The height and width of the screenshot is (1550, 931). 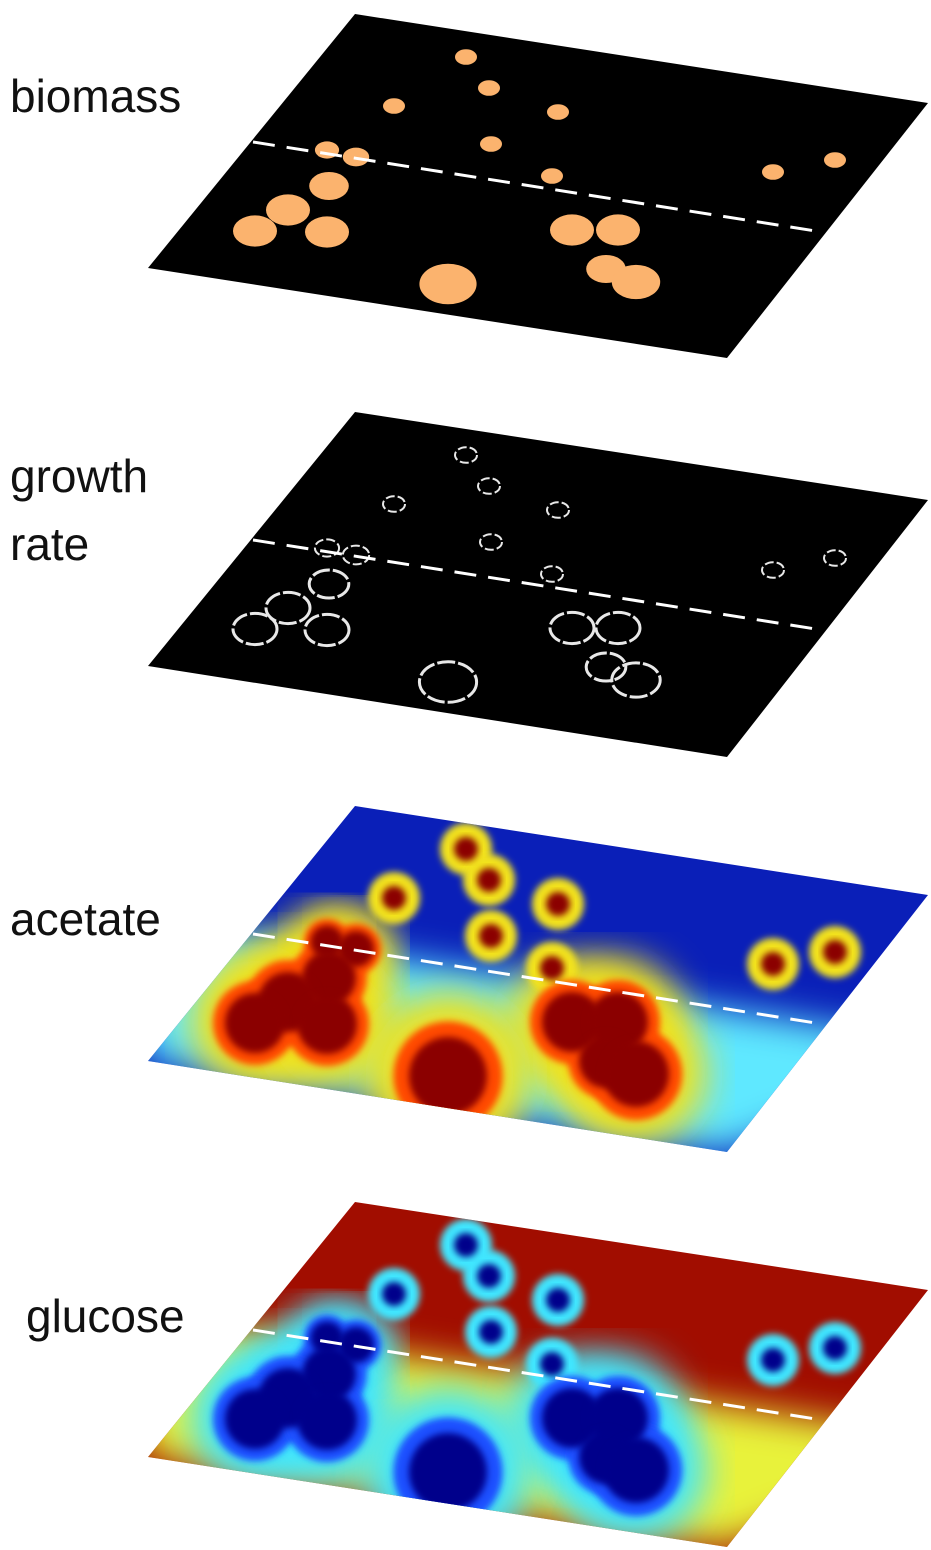 I want to click on layer-label-biomass: biomass, so click(x=95, y=96).